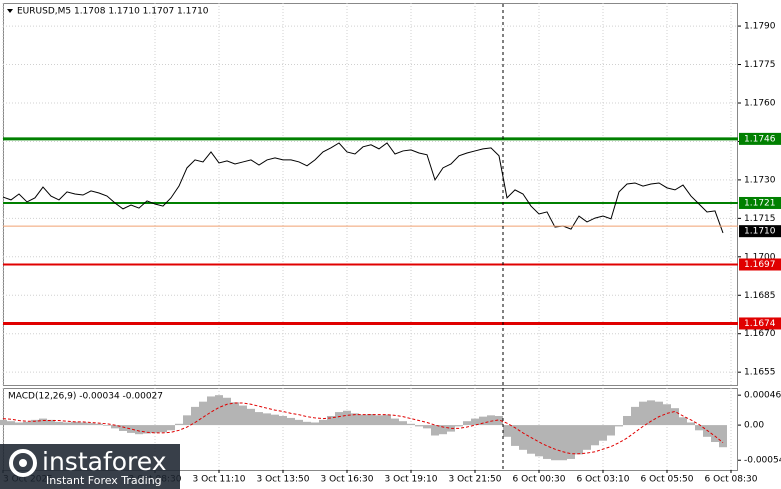  What do you see at coordinates (347, 480) in the screenshot?
I see `x-tick-label: 3 Oct 16:30` at bounding box center [347, 480].